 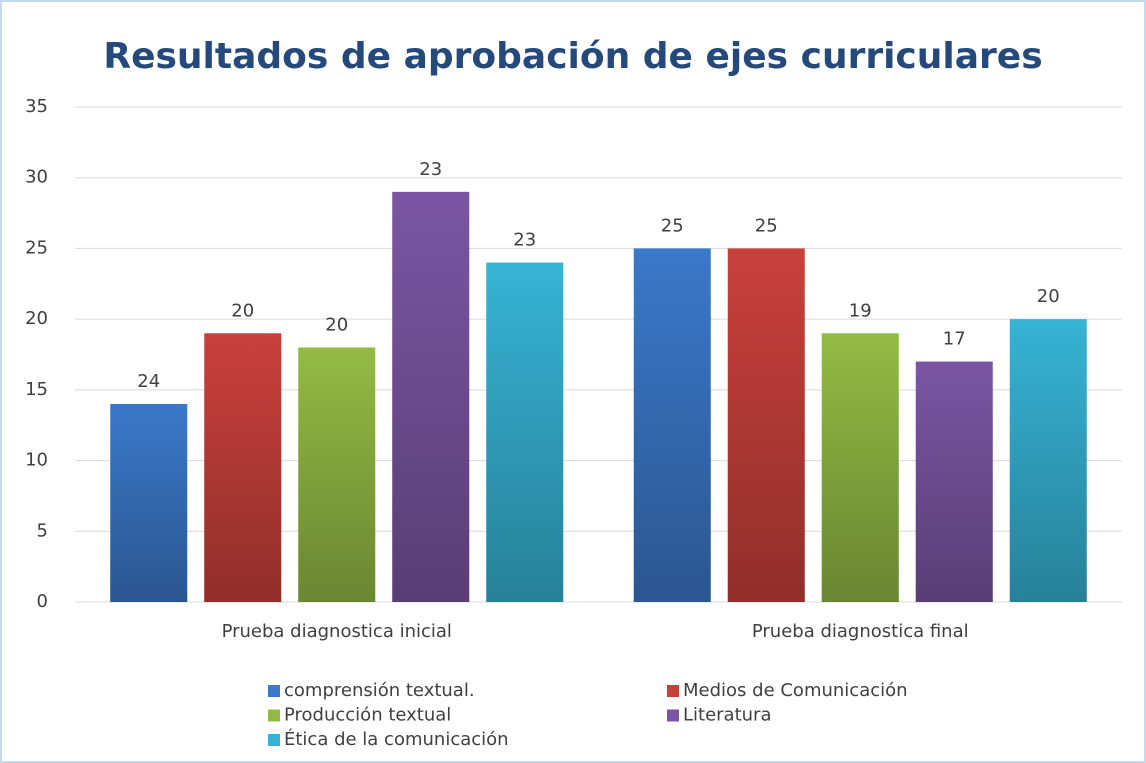 What do you see at coordinates (379, 690) in the screenshot?
I see `legend-label: comprensión textual.` at bounding box center [379, 690].